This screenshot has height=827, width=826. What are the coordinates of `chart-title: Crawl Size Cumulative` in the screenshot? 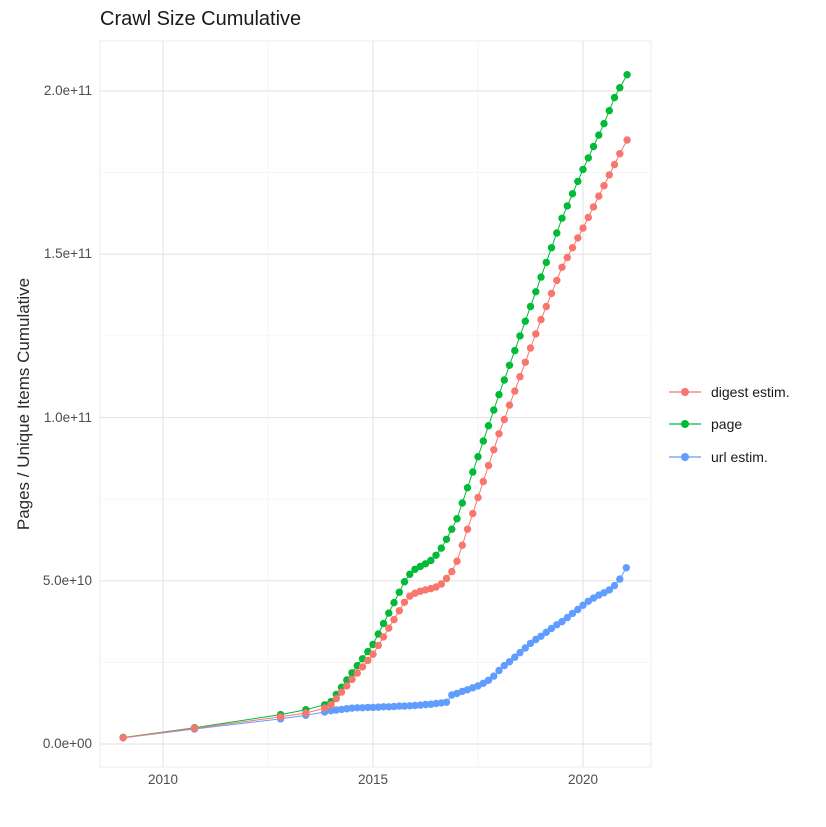 It's located at (201, 19).